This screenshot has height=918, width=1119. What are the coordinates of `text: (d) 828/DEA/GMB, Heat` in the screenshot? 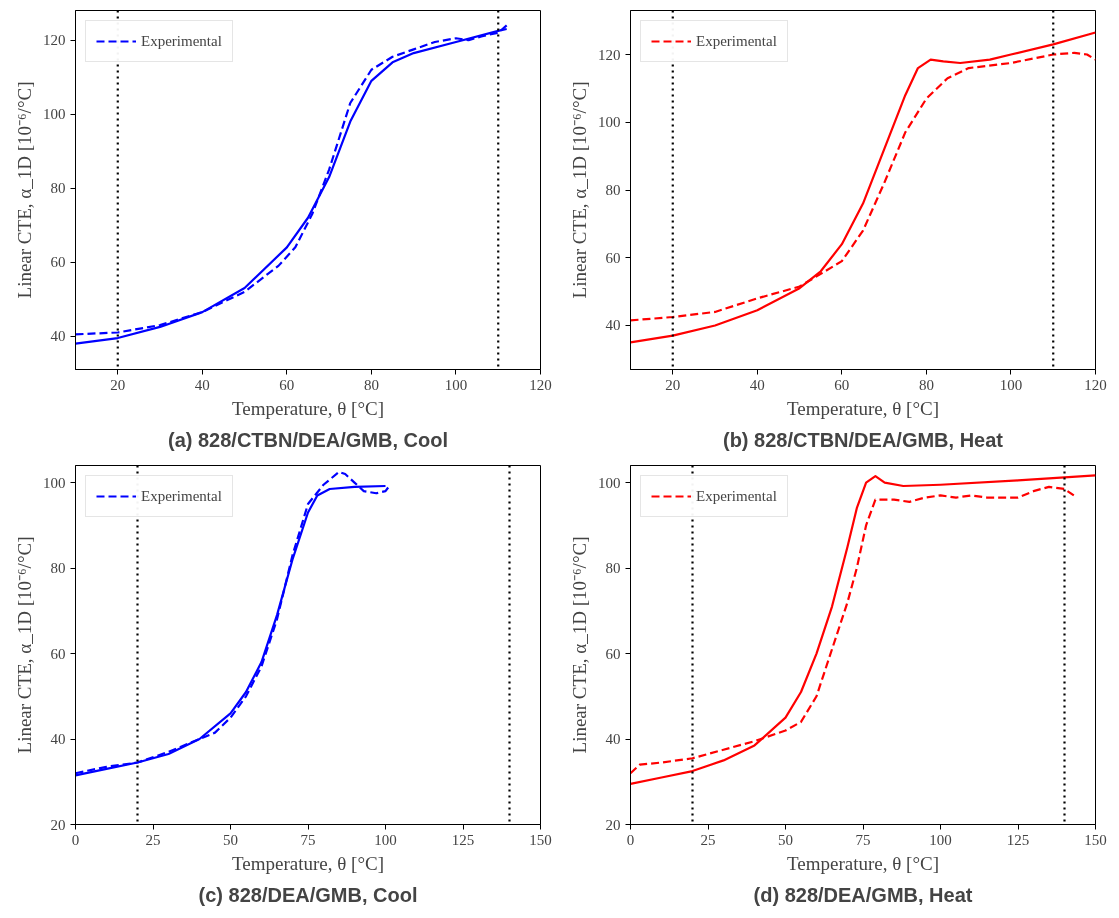 It's located at (863, 894).